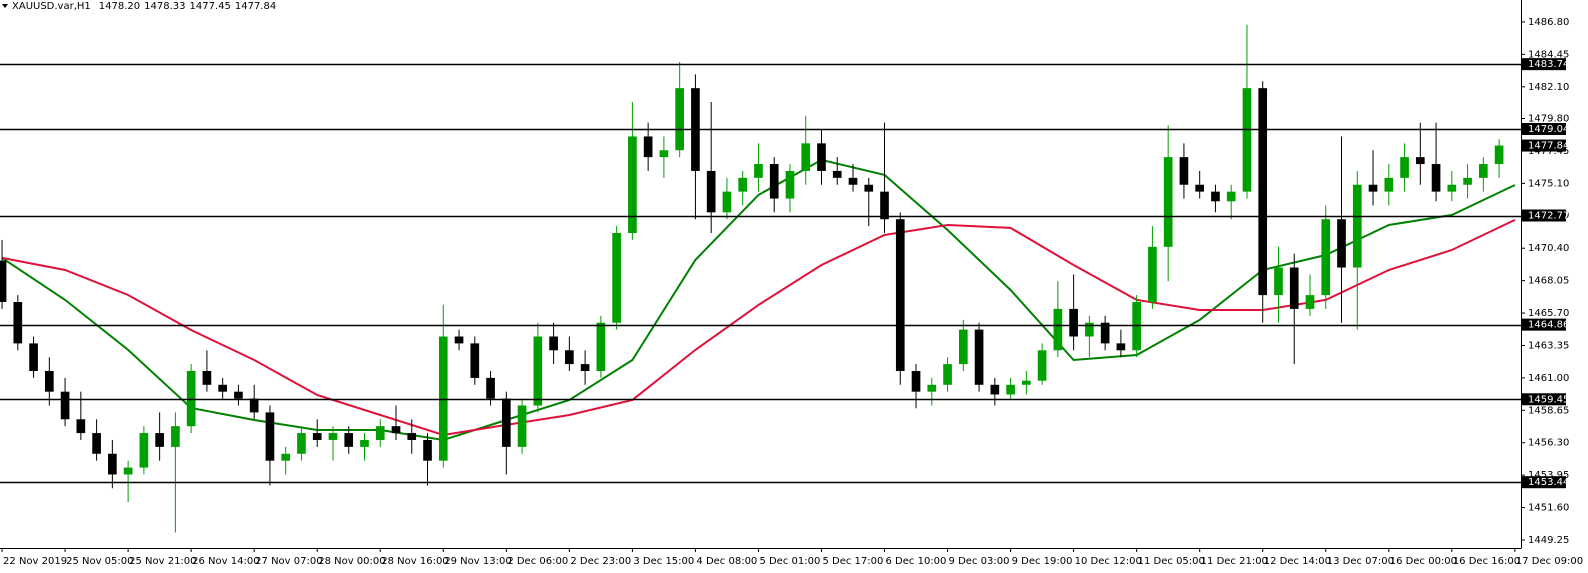 The height and width of the screenshot is (573, 1588). Describe the element at coordinates (1548, 216) in the screenshot. I see `level-label: 1472.77` at that location.